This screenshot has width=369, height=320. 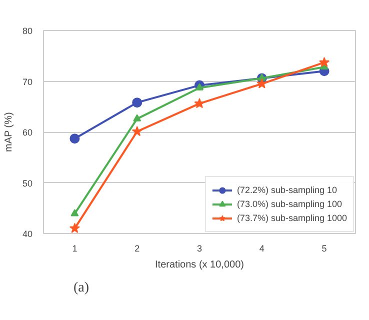 I want to click on legend-label: (73.7%) sub-sampling 1000, so click(x=291, y=218).